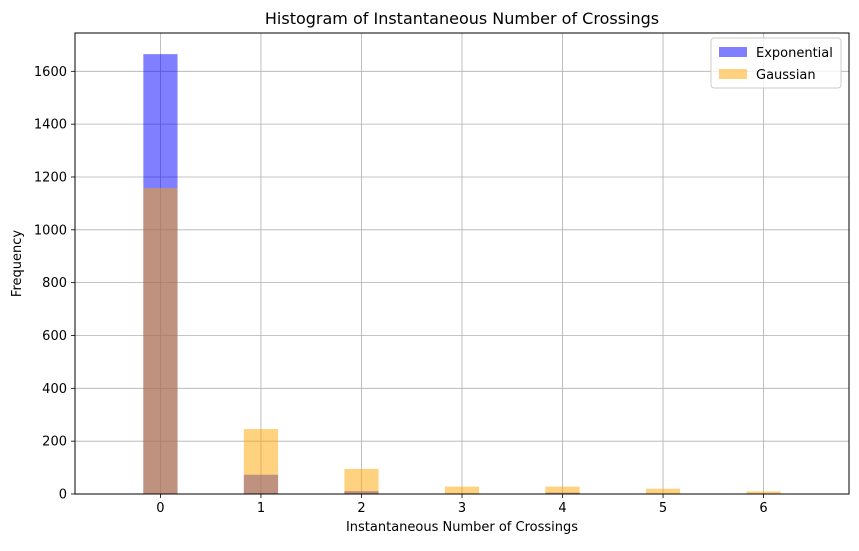 This screenshot has height=551, width=859. Describe the element at coordinates (54, 389) in the screenshot. I see `y-tick-label: 400` at that location.